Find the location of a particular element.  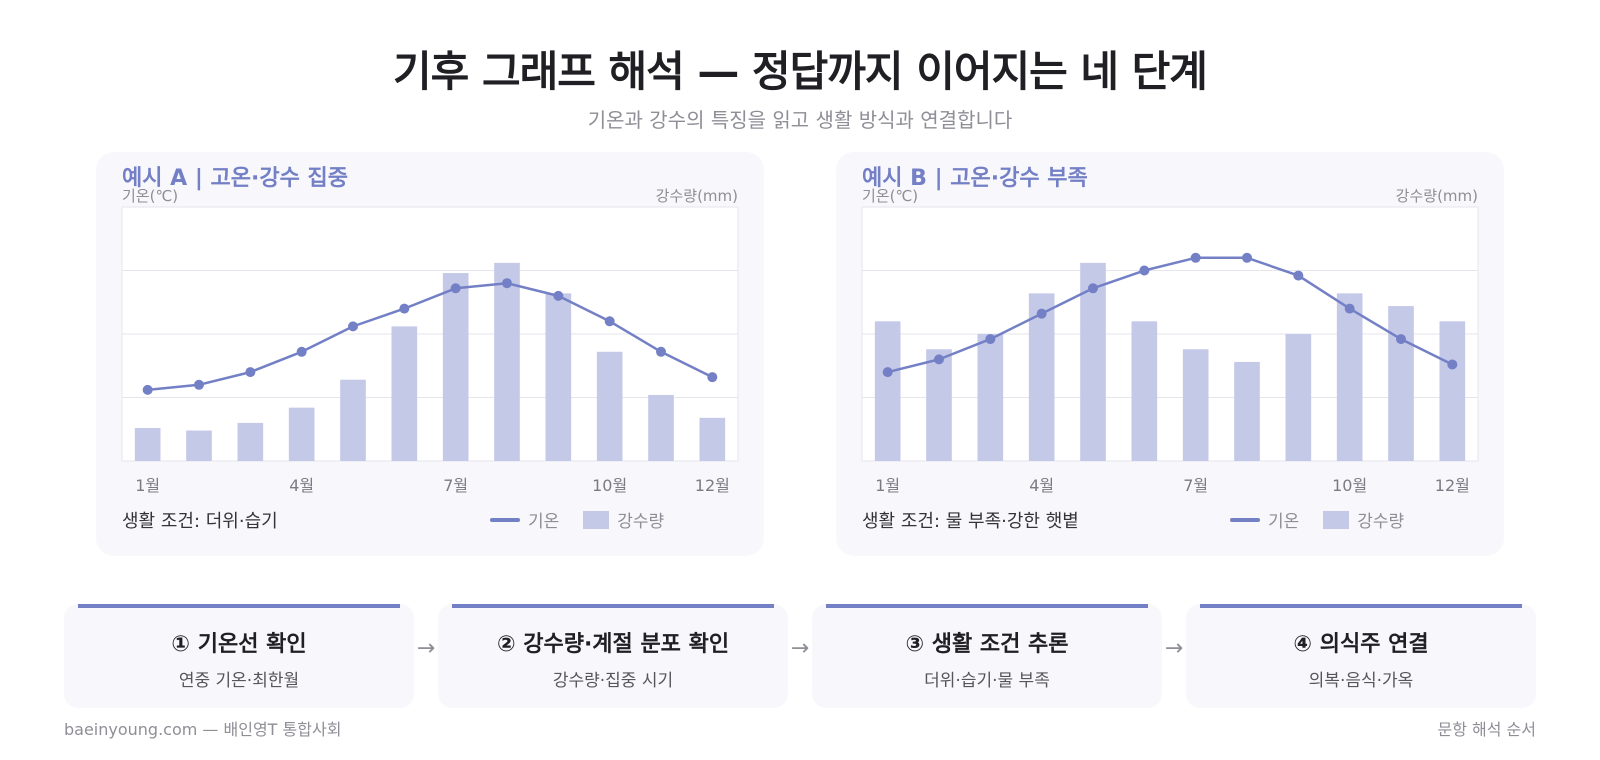

chart-b-title: 예시 B | 고온·강수 부족 is located at coordinates (975, 178).